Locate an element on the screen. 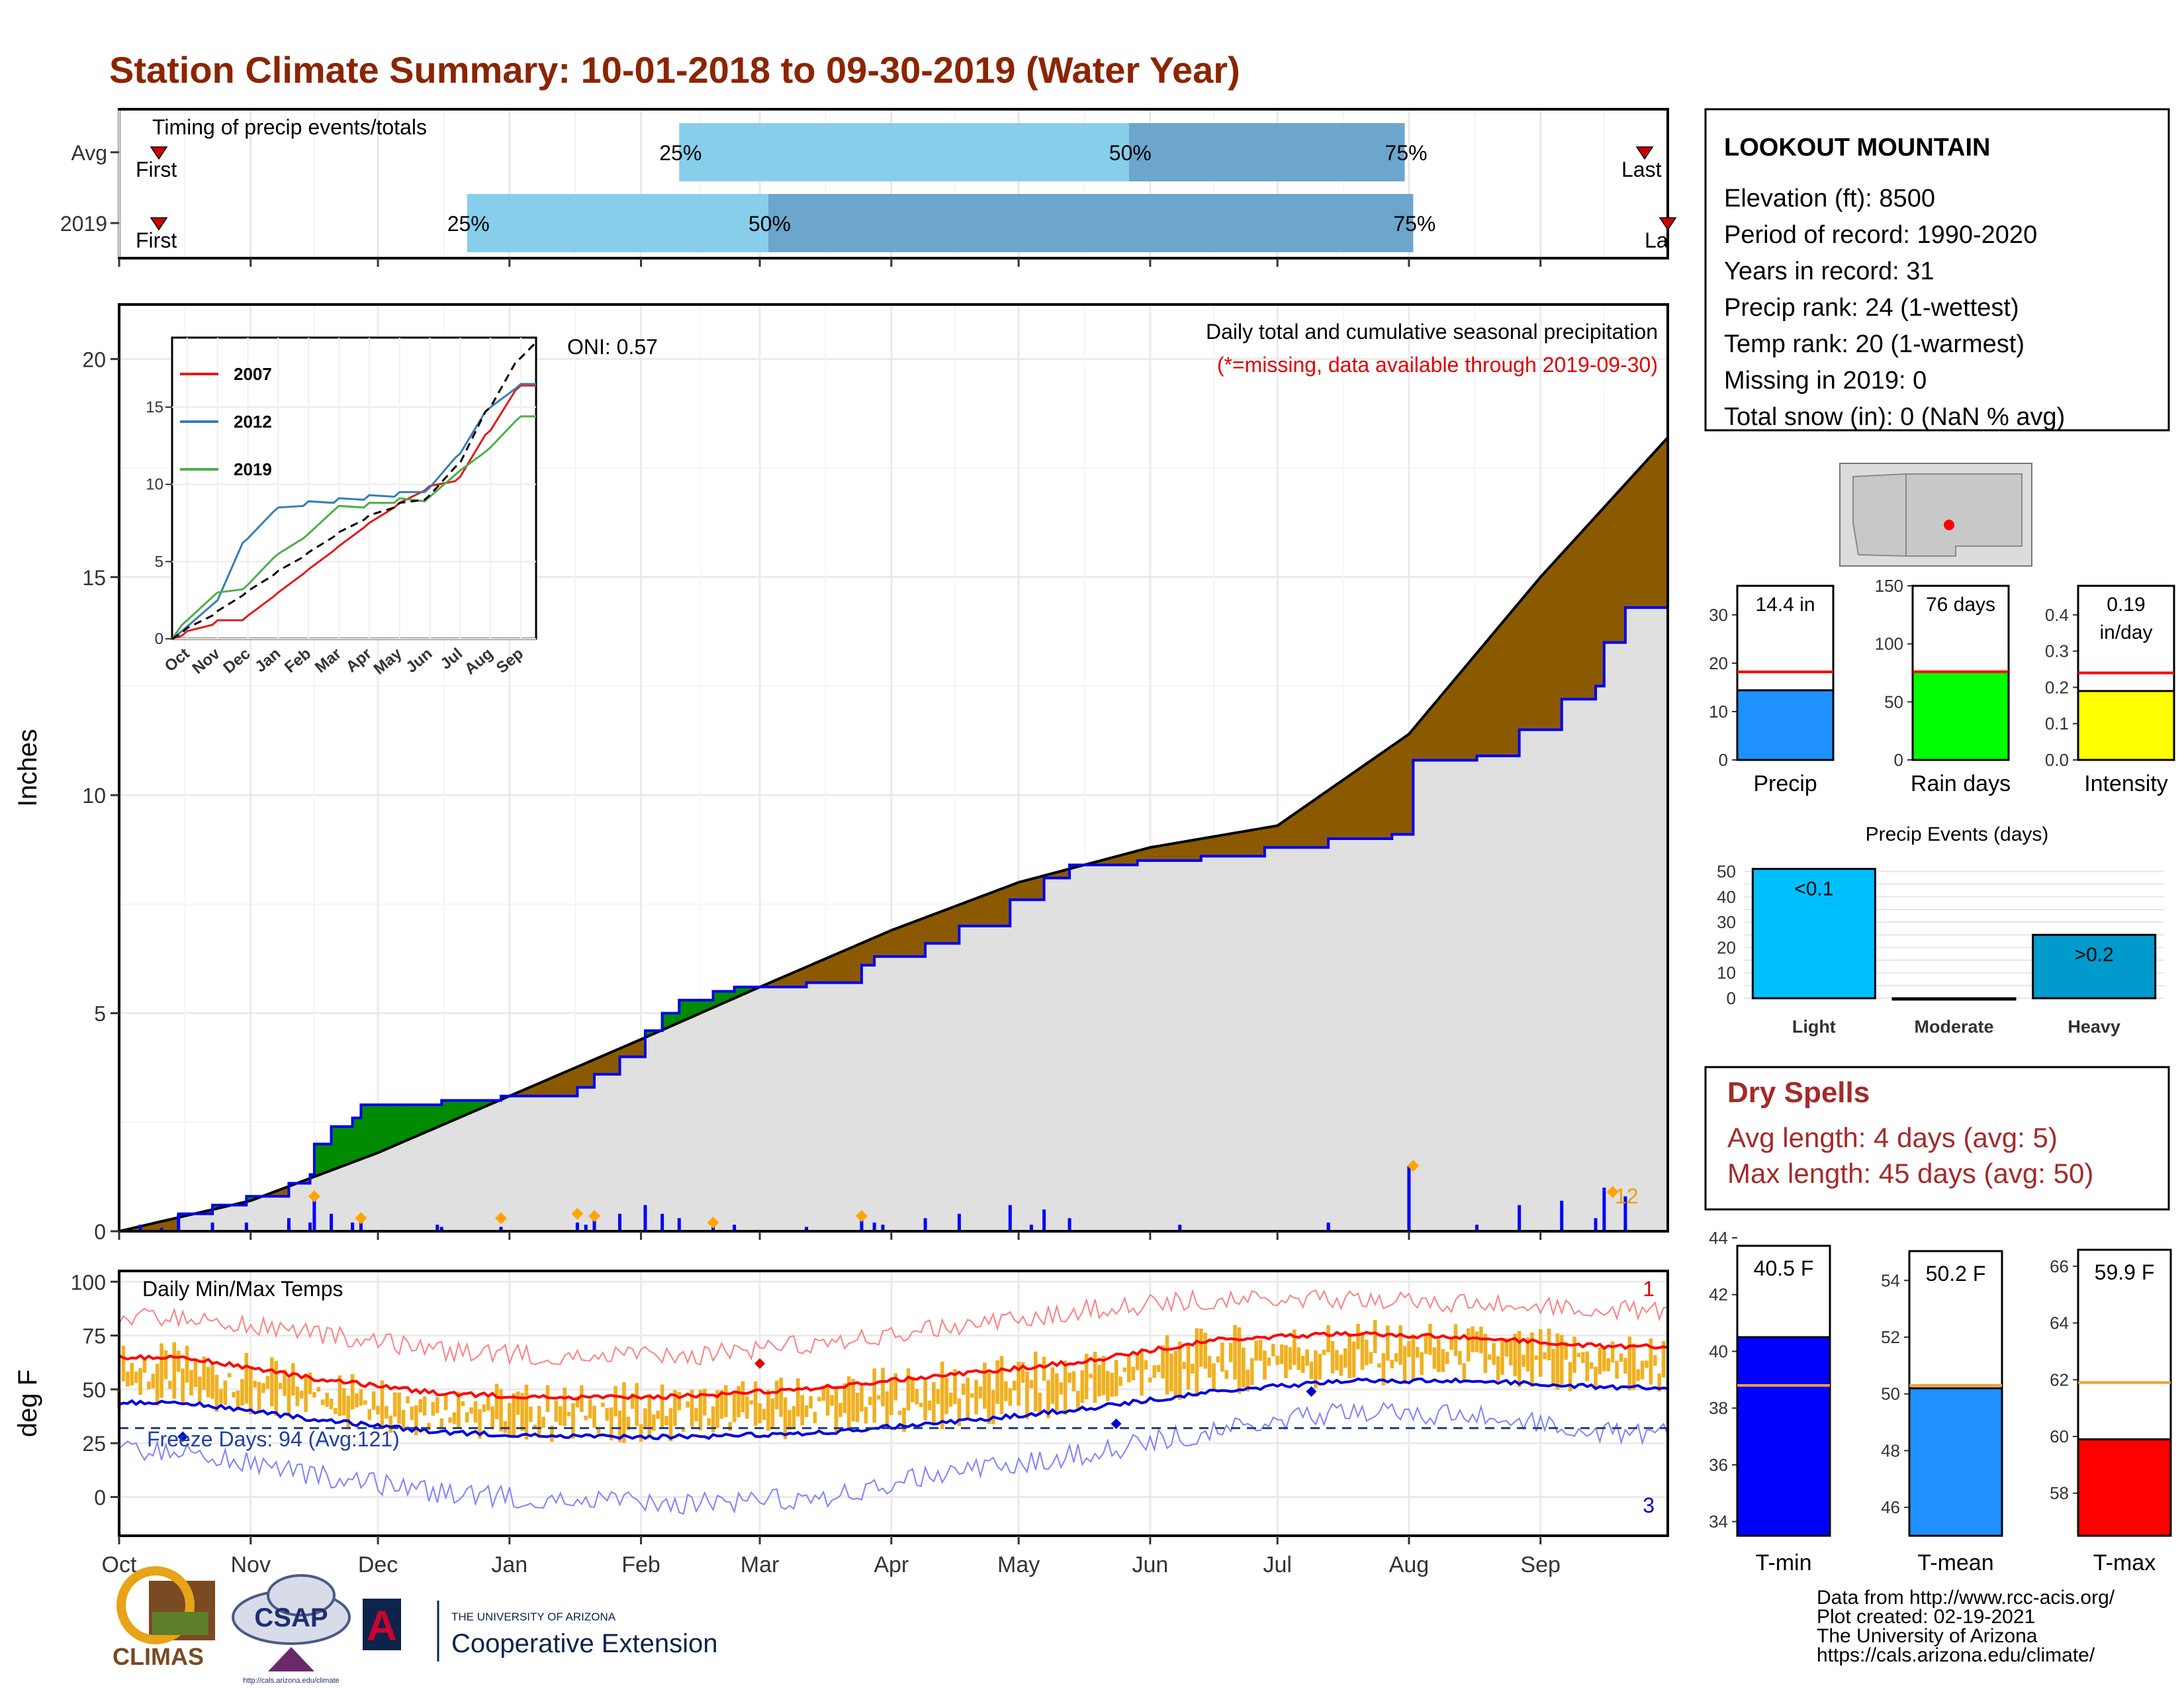  ua-big-text: Cooperative Extension is located at coordinates (584, 1643).